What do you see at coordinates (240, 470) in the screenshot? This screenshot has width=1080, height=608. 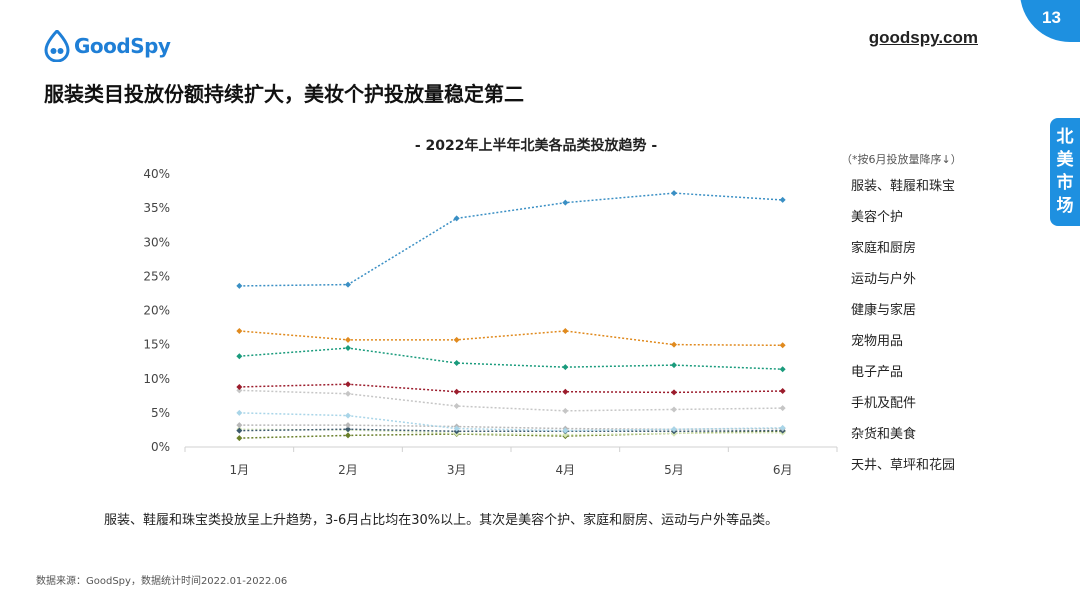 I see `x-tick-label: 1月` at bounding box center [240, 470].